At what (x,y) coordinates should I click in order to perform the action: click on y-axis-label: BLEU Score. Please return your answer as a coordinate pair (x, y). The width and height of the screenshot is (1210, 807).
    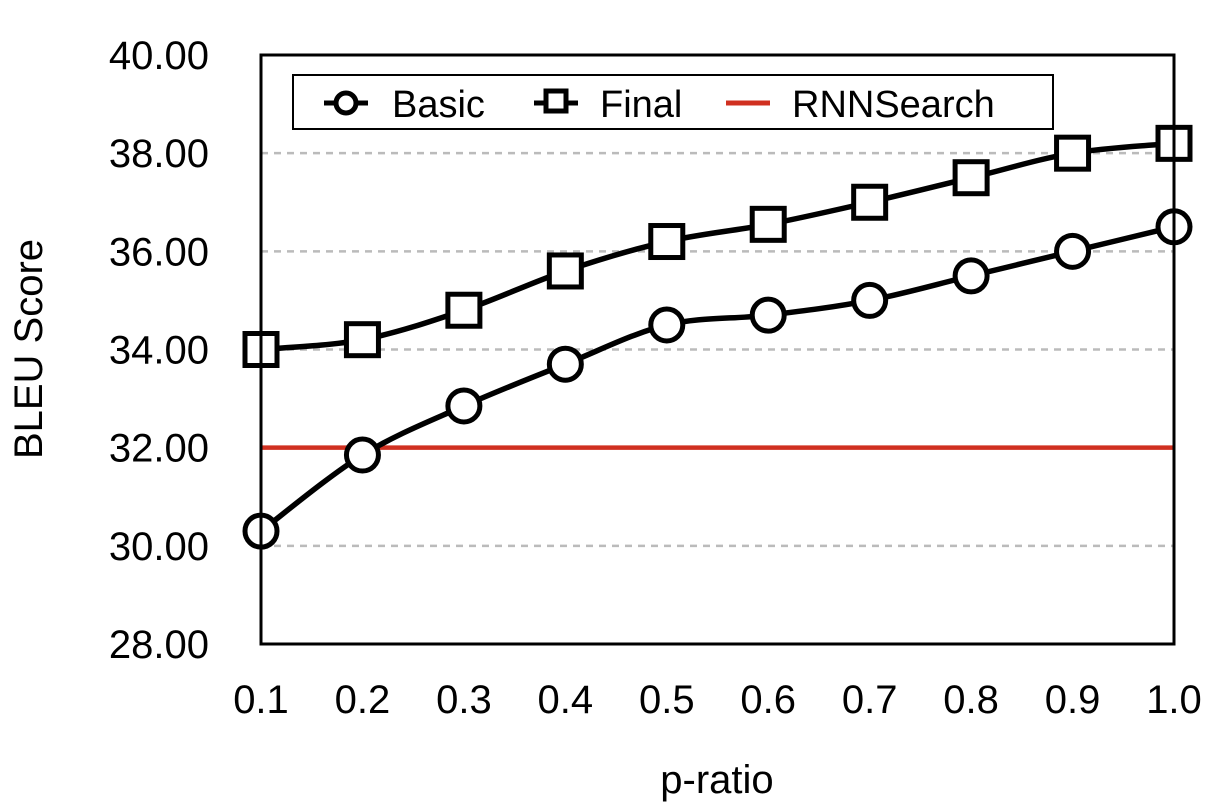
    Looking at the image, I should click on (29, 349).